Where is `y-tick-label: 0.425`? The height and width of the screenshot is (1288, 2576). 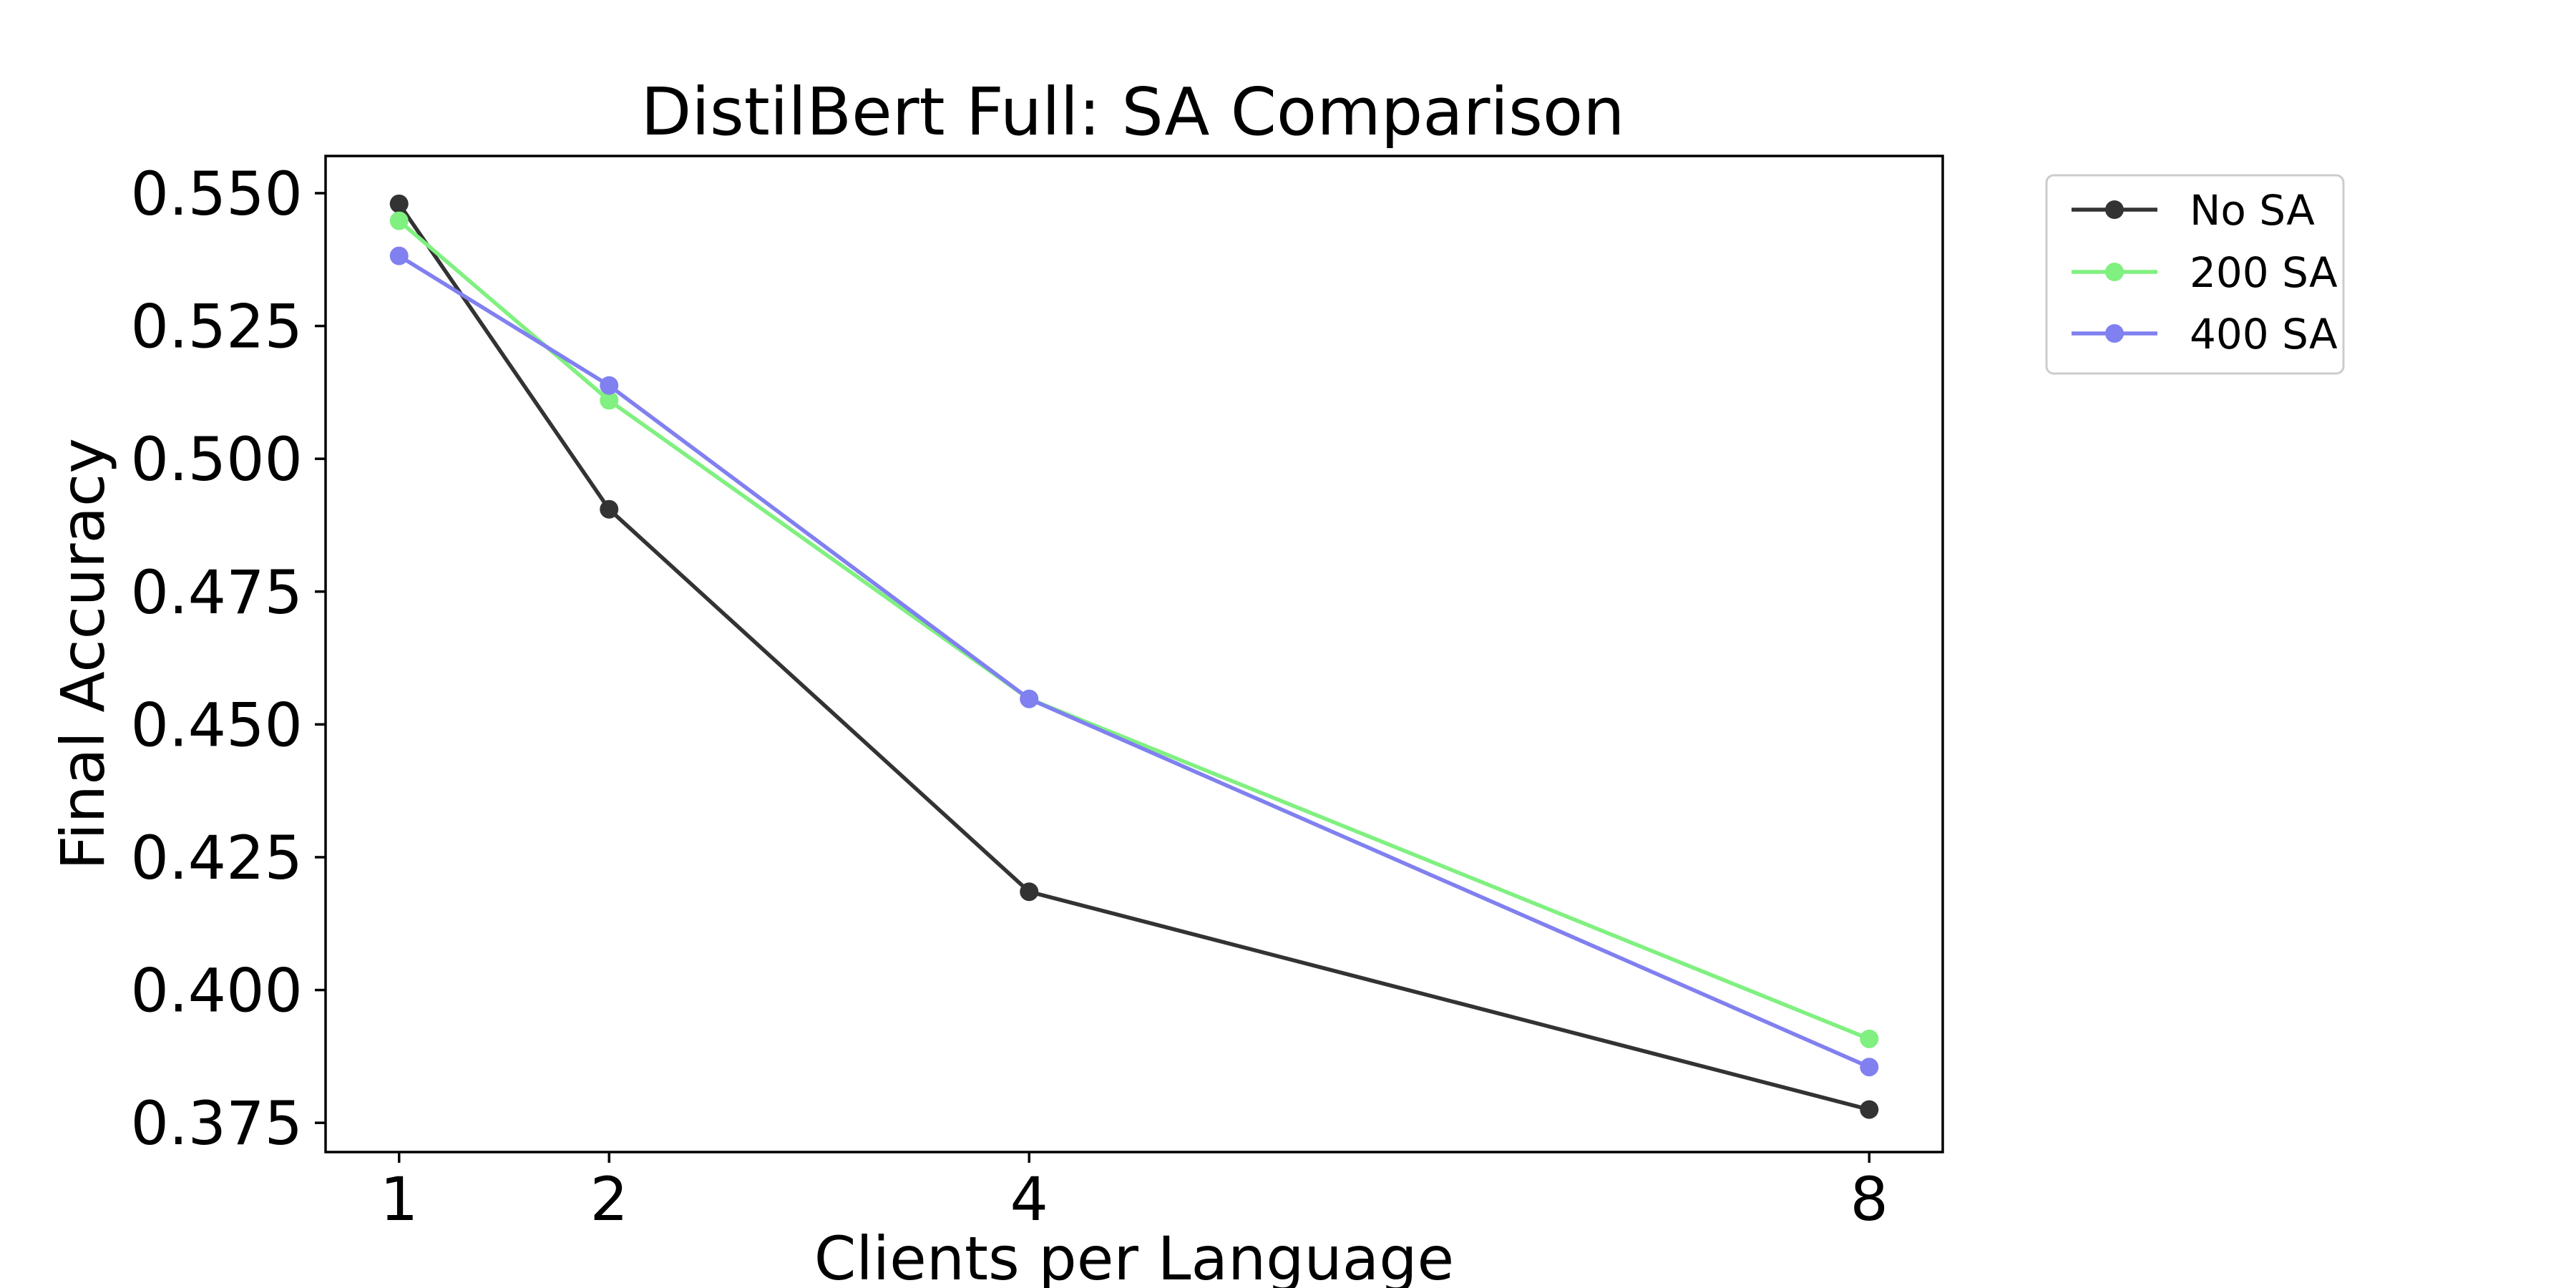
y-tick-label: 0.425 is located at coordinates (217, 858).